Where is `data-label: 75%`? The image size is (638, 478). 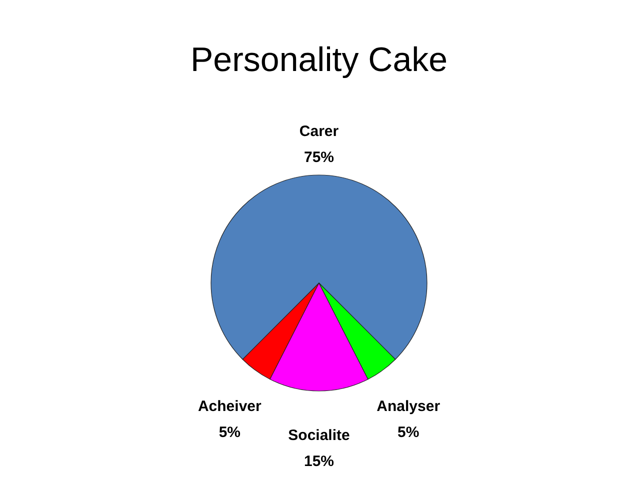 data-label: 75% is located at coordinates (319, 157).